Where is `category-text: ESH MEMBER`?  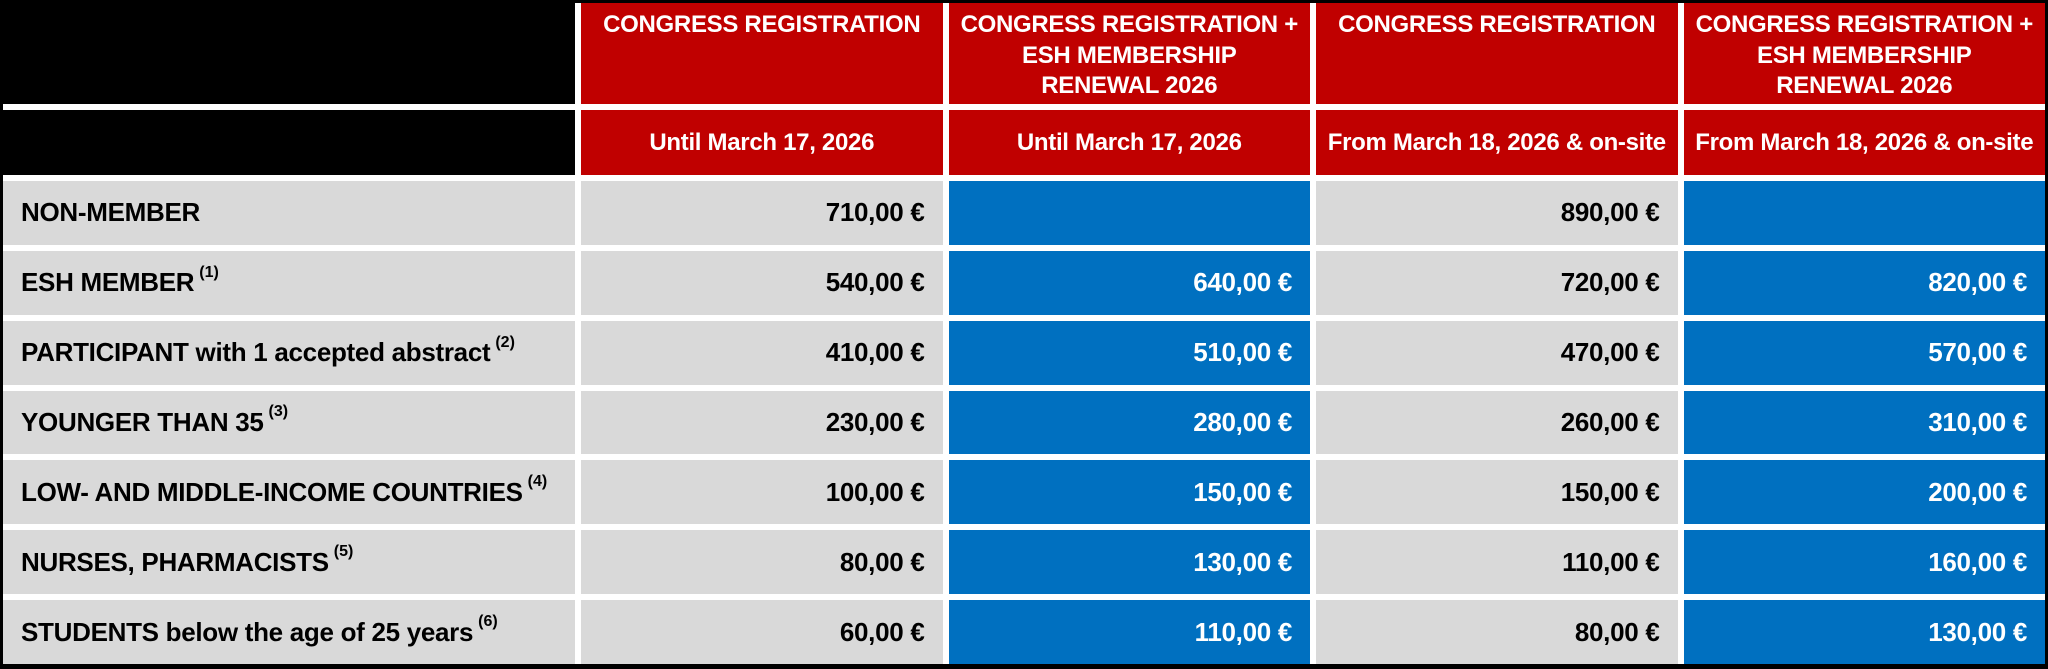
category-text: ESH MEMBER is located at coordinates (108, 282).